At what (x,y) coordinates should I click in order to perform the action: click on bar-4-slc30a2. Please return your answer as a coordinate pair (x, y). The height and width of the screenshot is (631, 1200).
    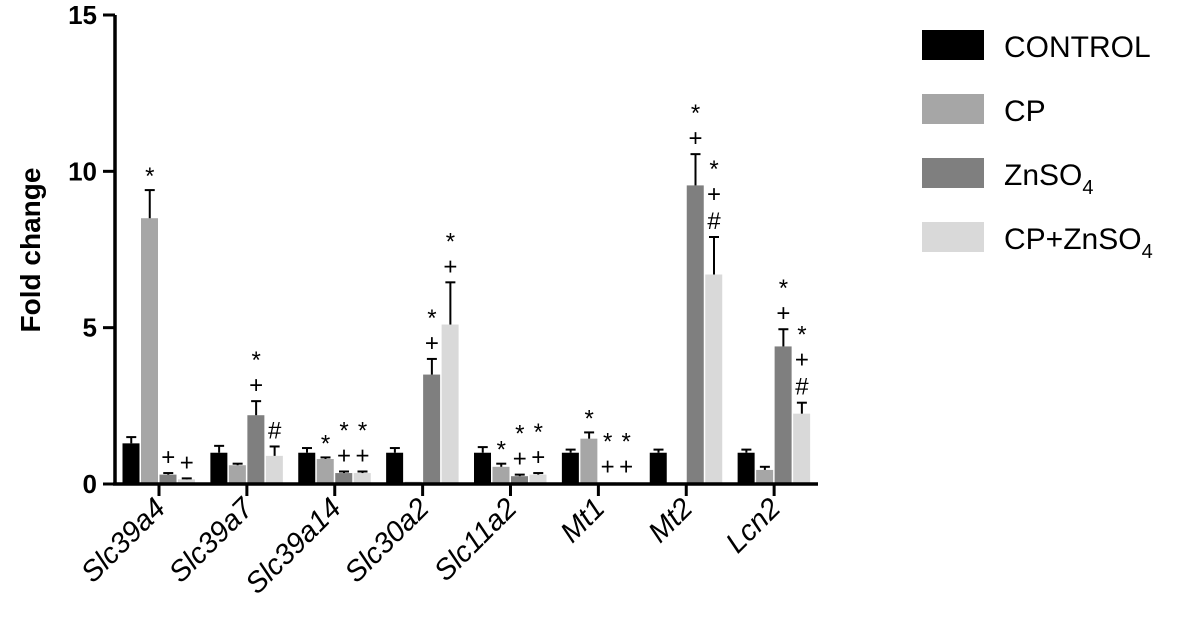
    Looking at the image, I should click on (450, 404).